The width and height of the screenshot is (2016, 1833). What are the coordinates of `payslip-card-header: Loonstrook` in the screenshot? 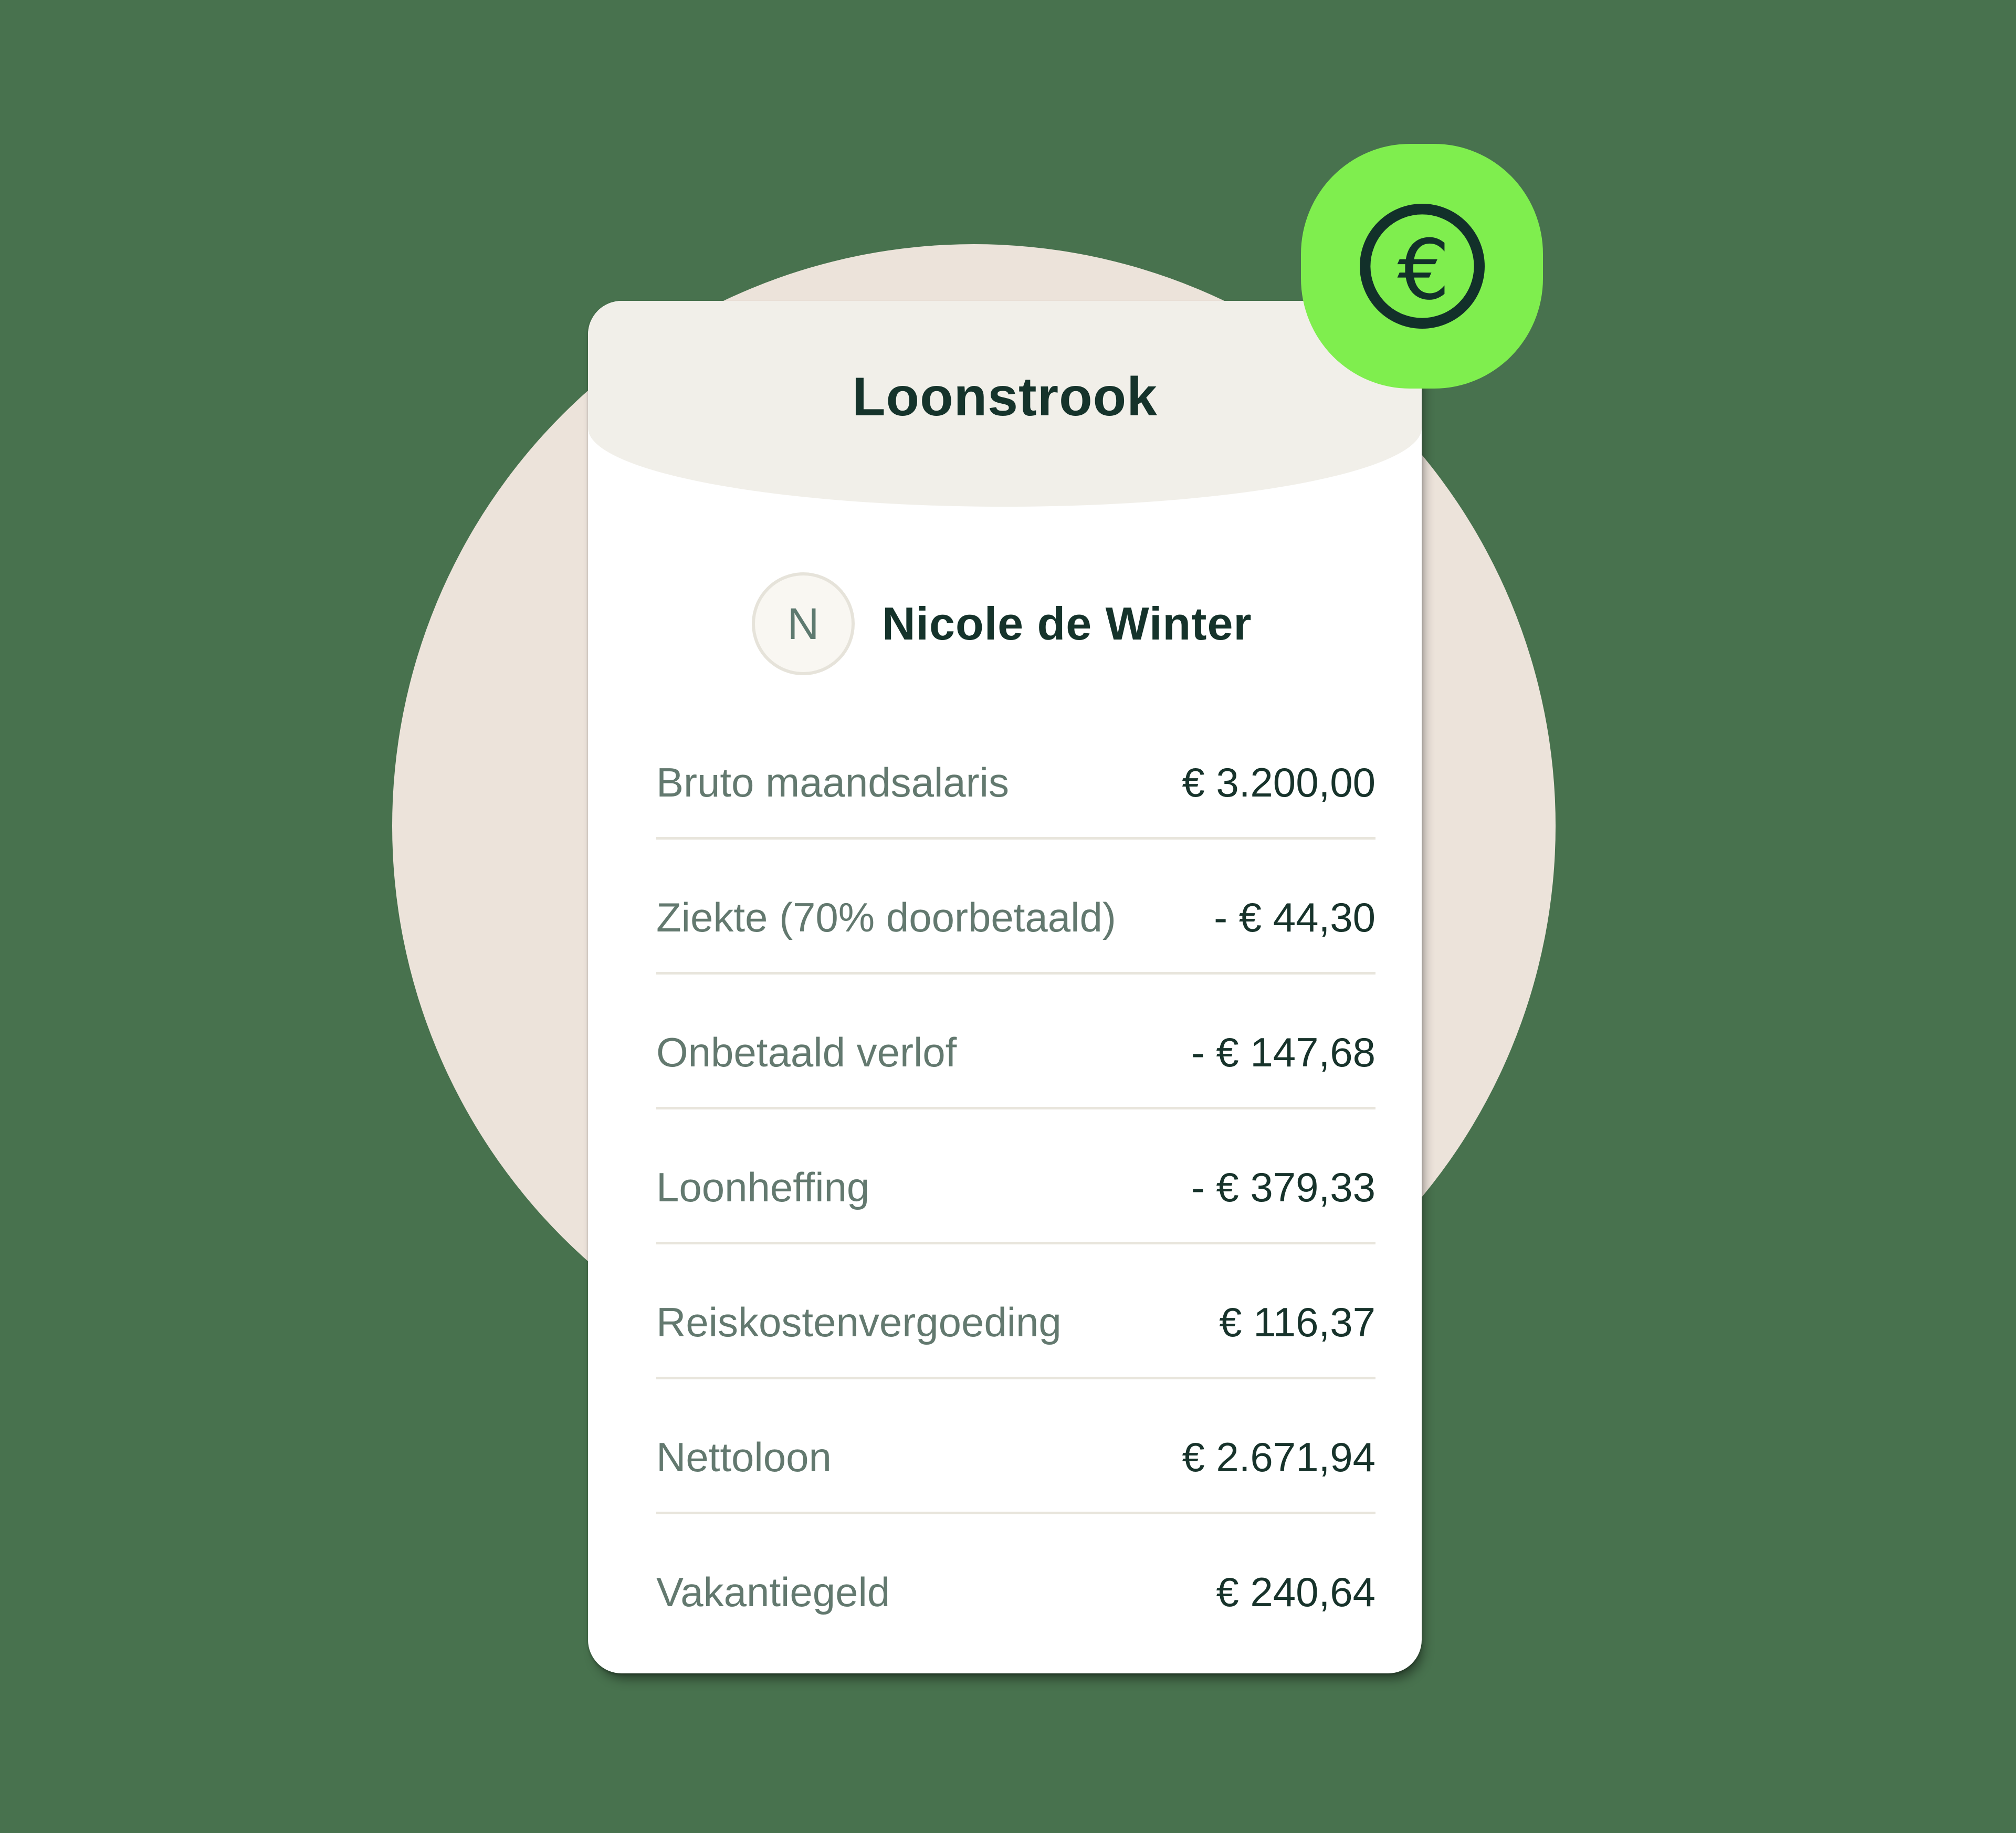 It's located at (1005, 404).